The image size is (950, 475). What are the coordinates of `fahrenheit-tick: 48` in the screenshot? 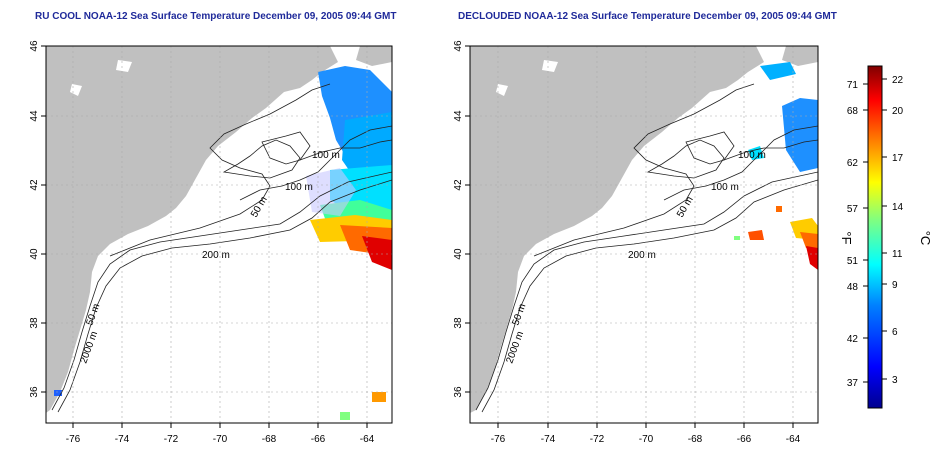 It's located at (853, 287).